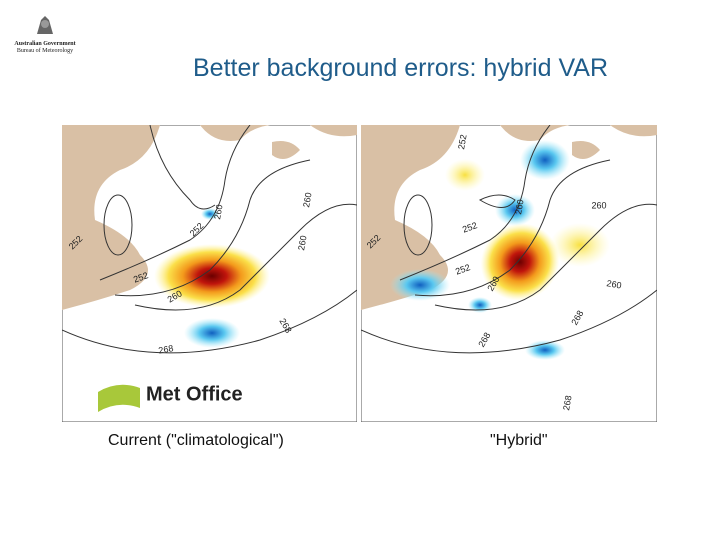 The width and height of the screenshot is (720, 540). What do you see at coordinates (401, 68) in the screenshot?
I see `slide-title: Better background errors: hybrid VAR` at bounding box center [401, 68].